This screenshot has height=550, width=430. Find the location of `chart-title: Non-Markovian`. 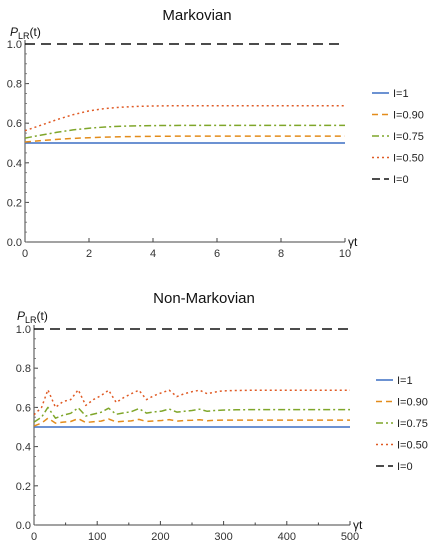

chart-title: Non-Markovian is located at coordinates (204, 298).